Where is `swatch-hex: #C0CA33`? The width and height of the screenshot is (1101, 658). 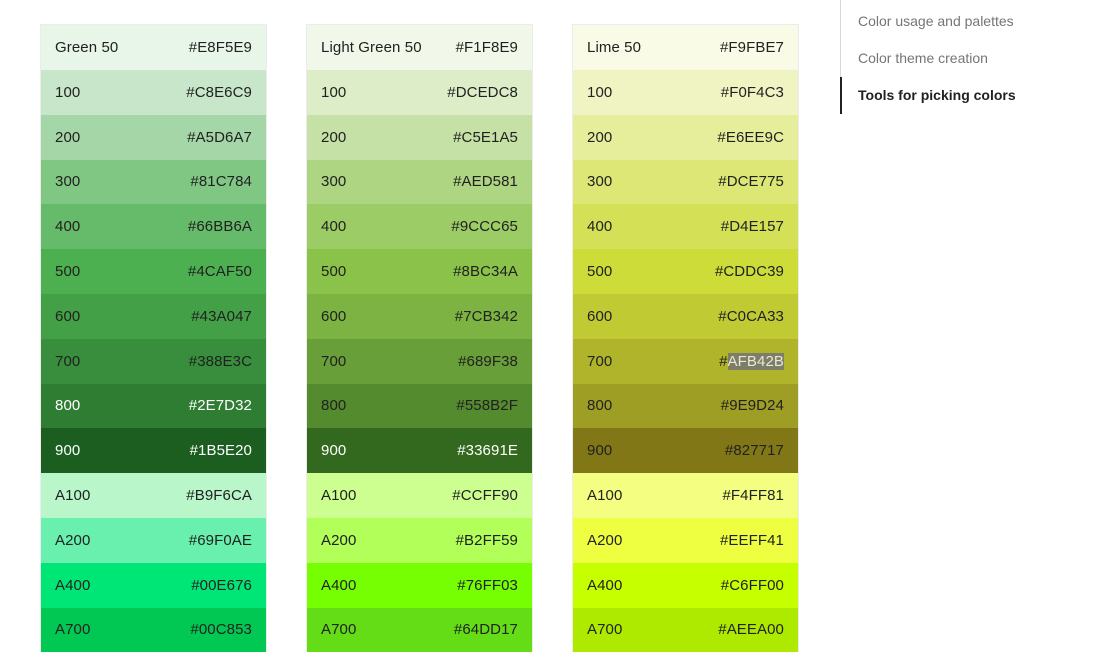 swatch-hex: #C0CA33 is located at coordinates (751, 316).